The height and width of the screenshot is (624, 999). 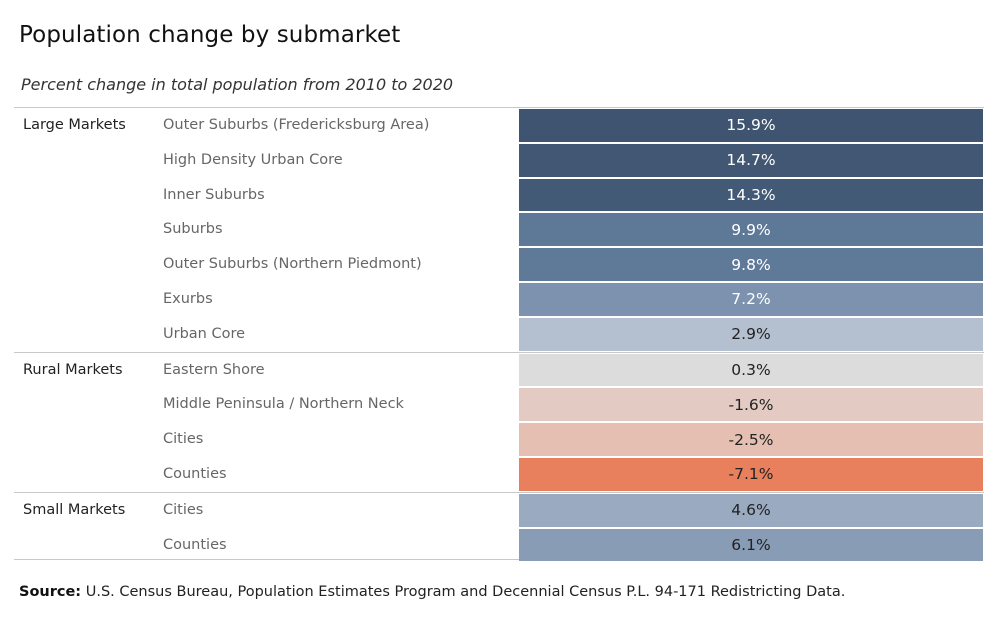 I want to click on value-cell: 14.3%, so click(x=751, y=195).